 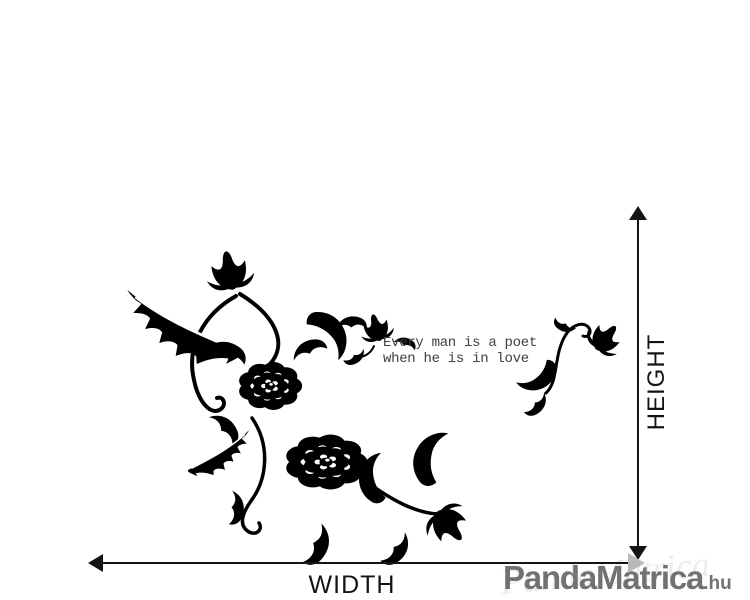 What do you see at coordinates (656, 382) in the screenshot?
I see `height-label: HEIGHT` at bounding box center [656, 382].